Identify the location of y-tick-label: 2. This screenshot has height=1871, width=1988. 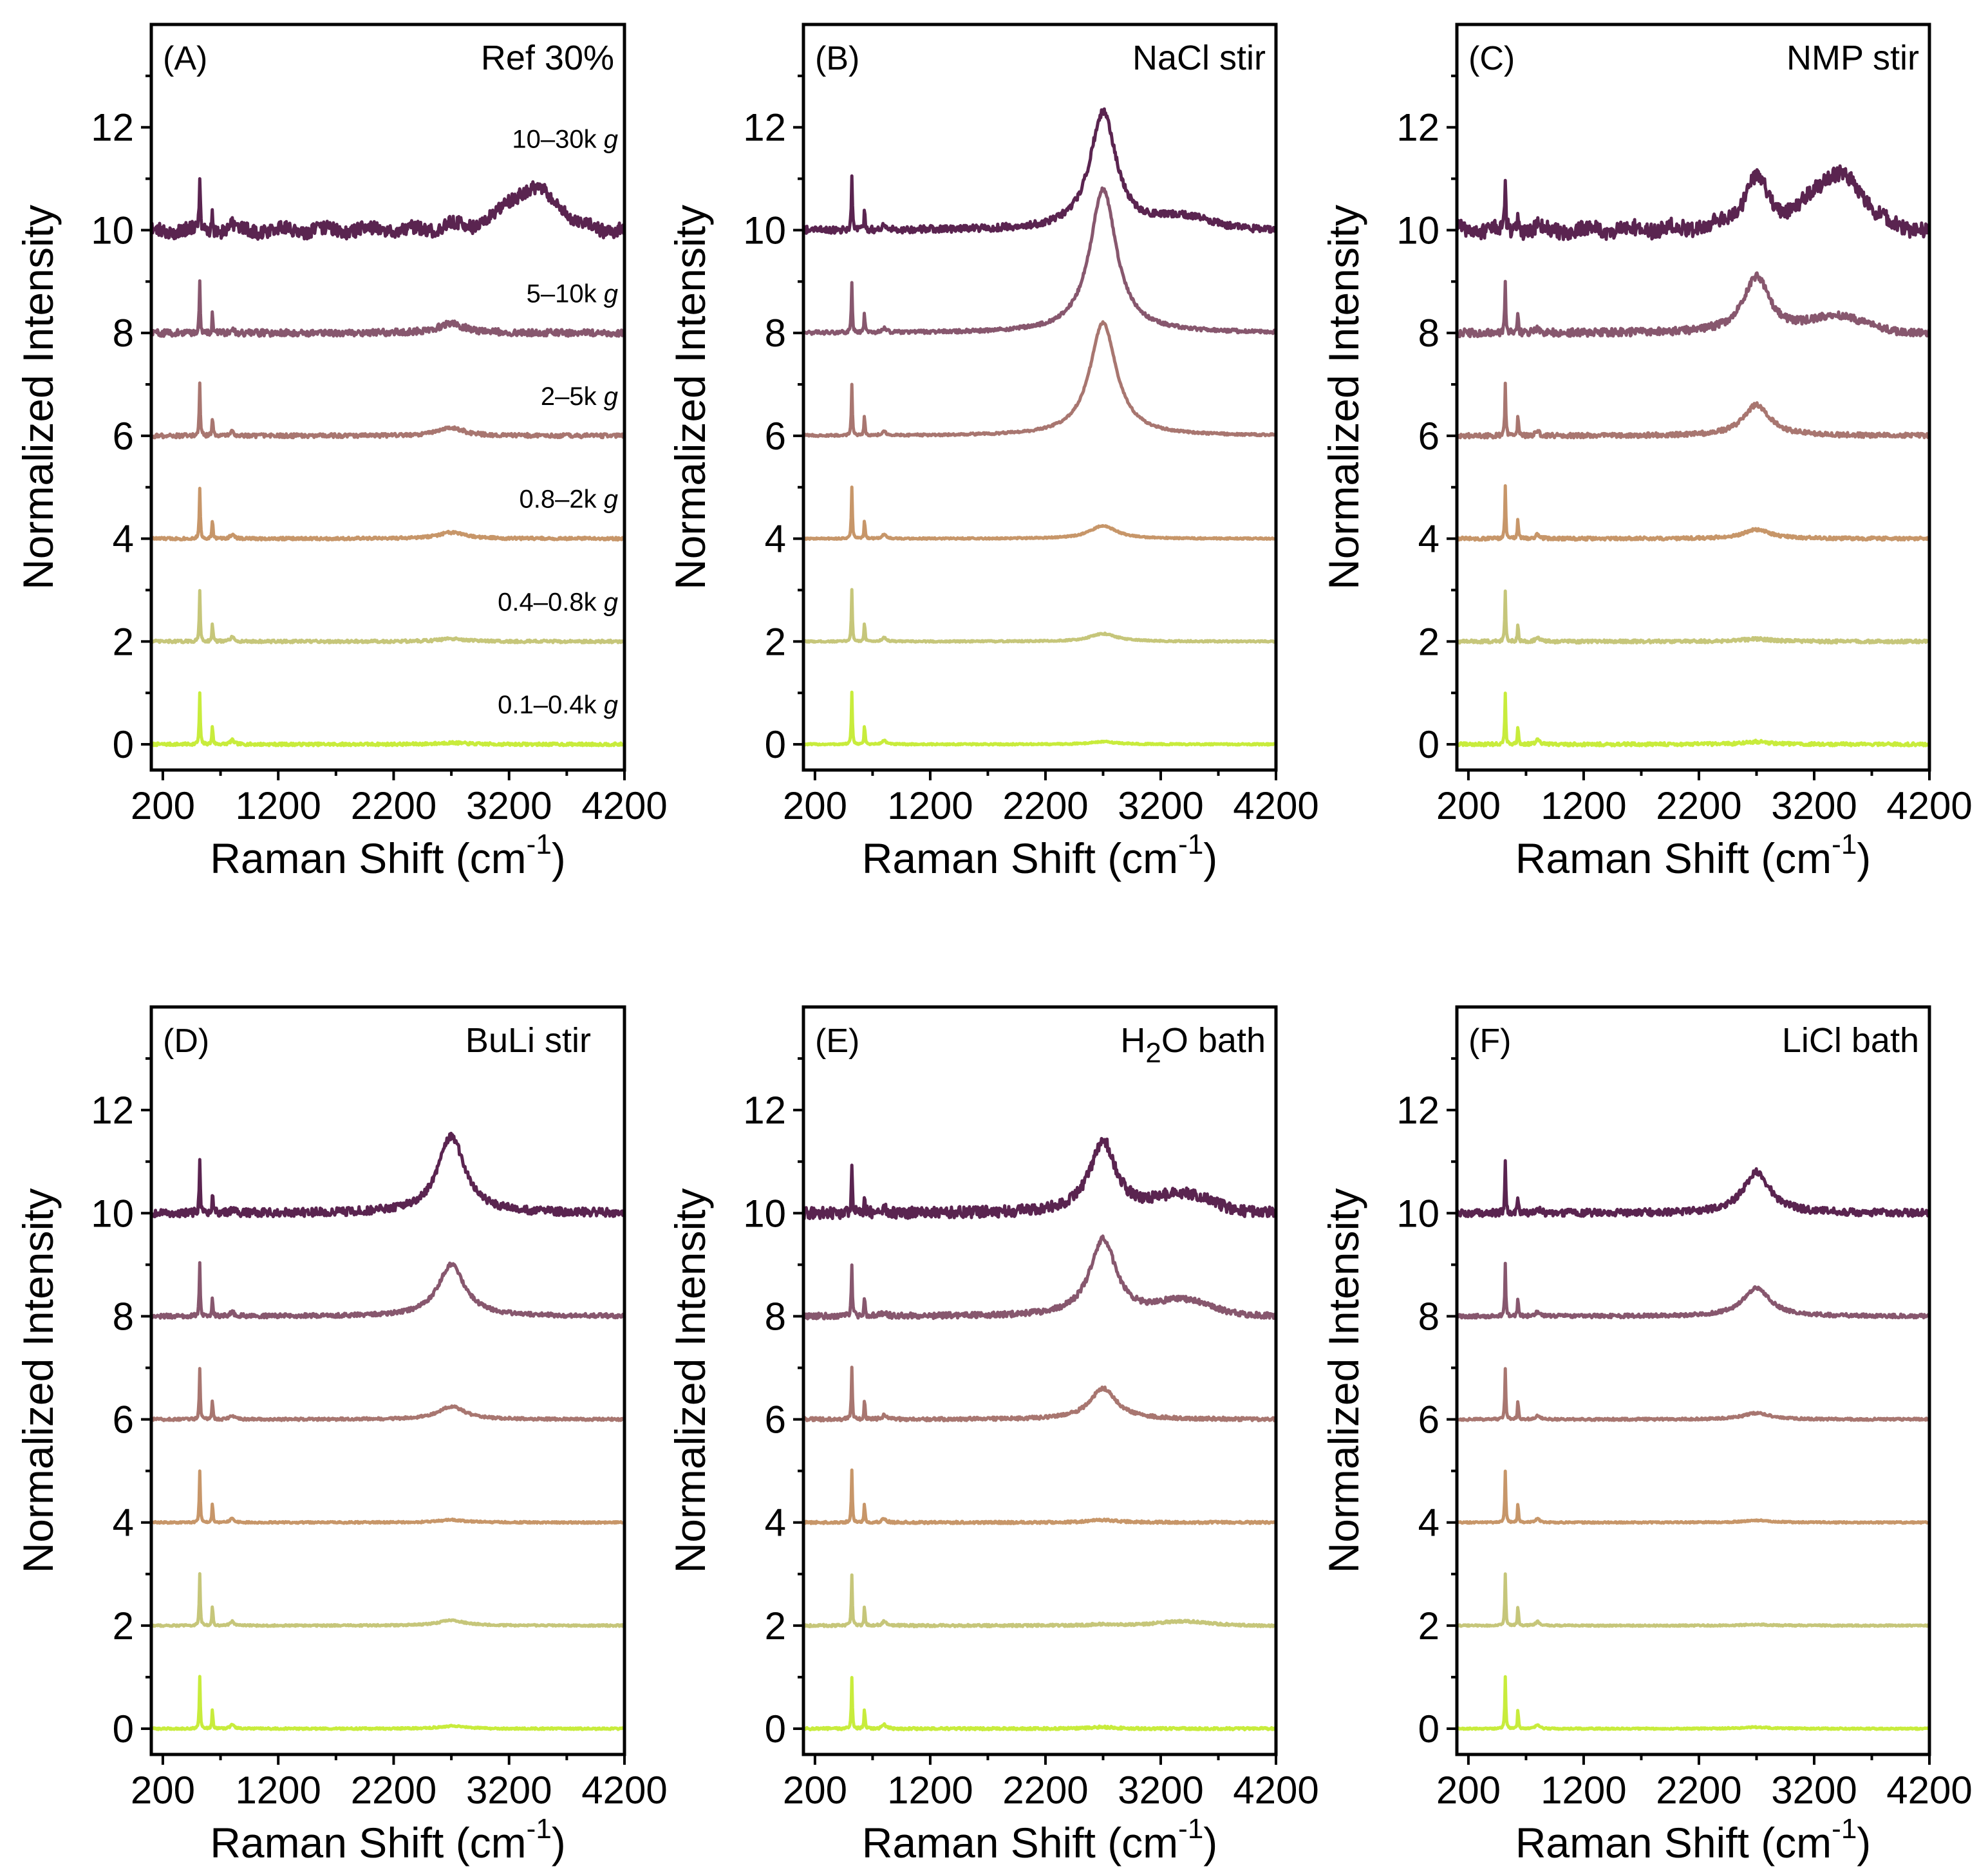
(775, 641).